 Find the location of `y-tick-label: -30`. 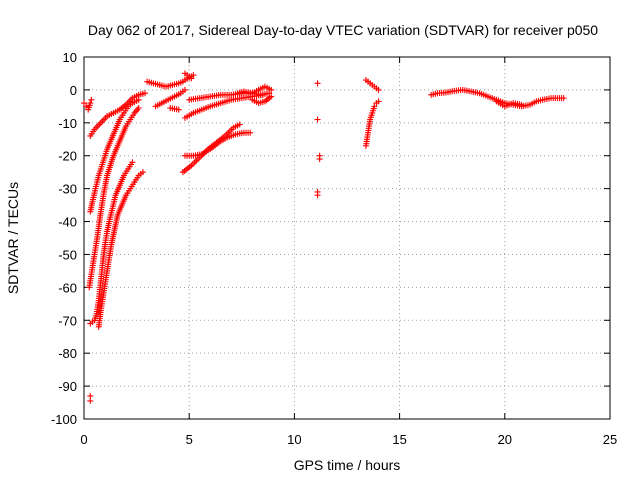

y-tick-label: -30 is located at coordinates (67, 189).